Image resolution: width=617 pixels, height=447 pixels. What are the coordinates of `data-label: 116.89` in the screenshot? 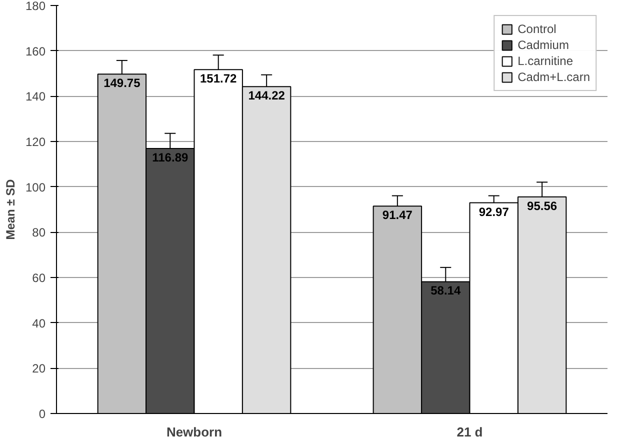 It's located at (170, 157).